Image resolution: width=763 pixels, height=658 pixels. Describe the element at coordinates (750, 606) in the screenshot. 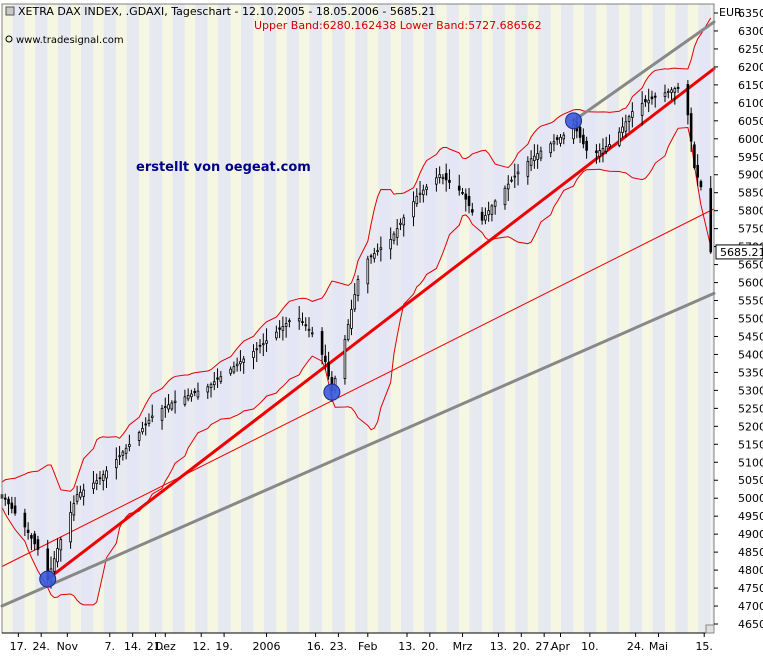

I see `y-tick-label: 4700` at that location.